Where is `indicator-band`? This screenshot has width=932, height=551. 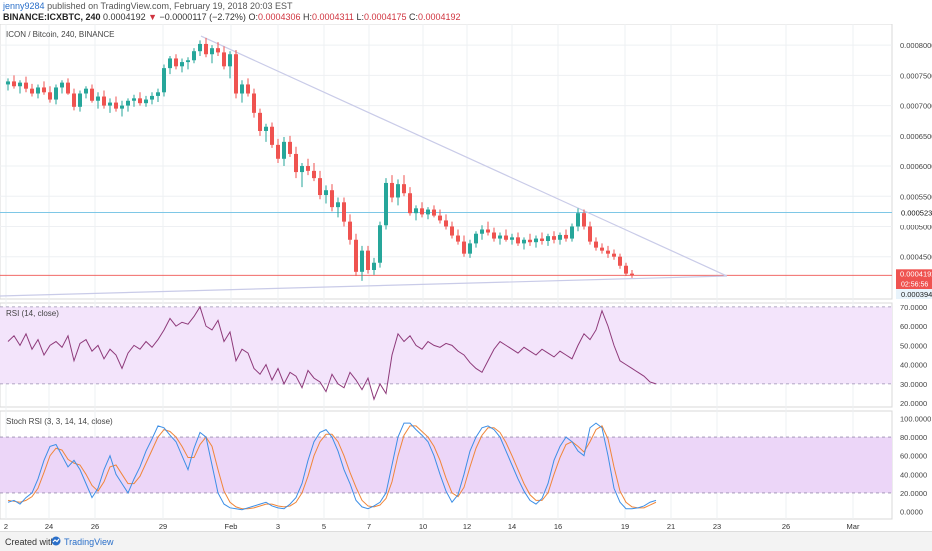
indicator-band is located at coordinates (446, 465).